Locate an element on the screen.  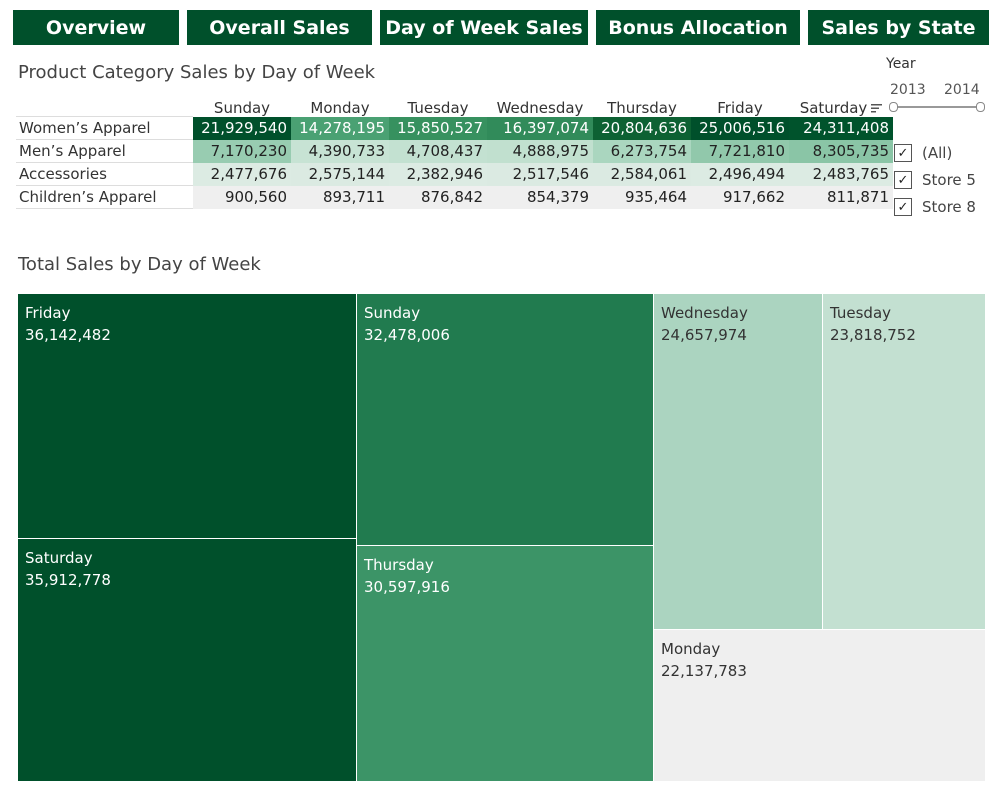
tile-value: 23,818,752 is located at coordinates (873, 335).